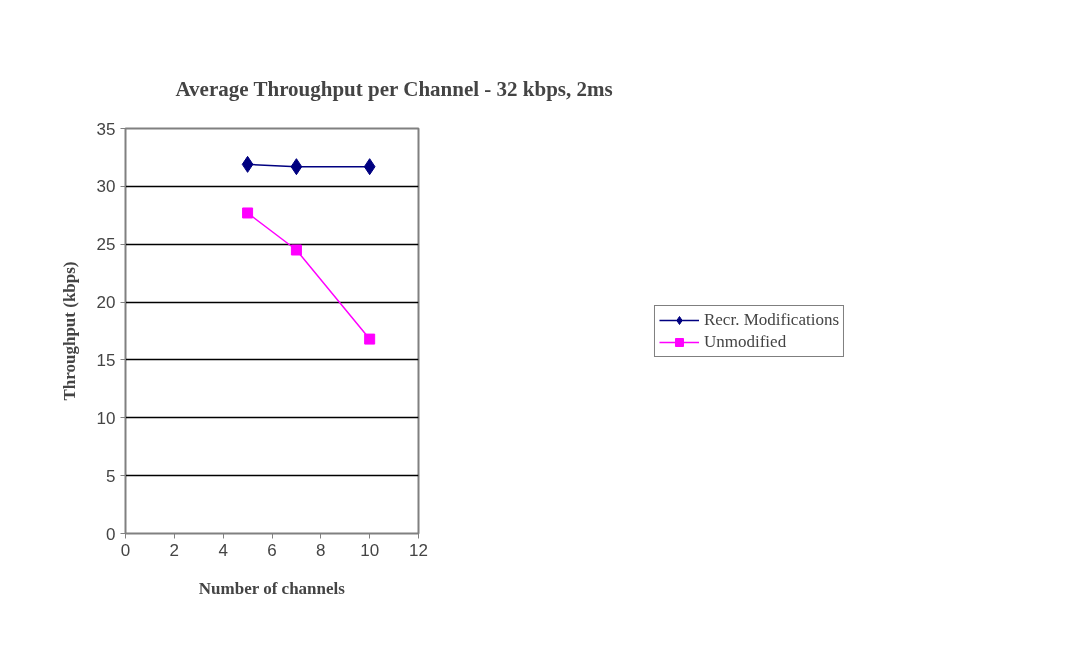 The height and width of the screenshot is (655, 1087). Describe the element at coordinates (125, 550) in the screenshot. I see `x-tick-label: 0` at that location.